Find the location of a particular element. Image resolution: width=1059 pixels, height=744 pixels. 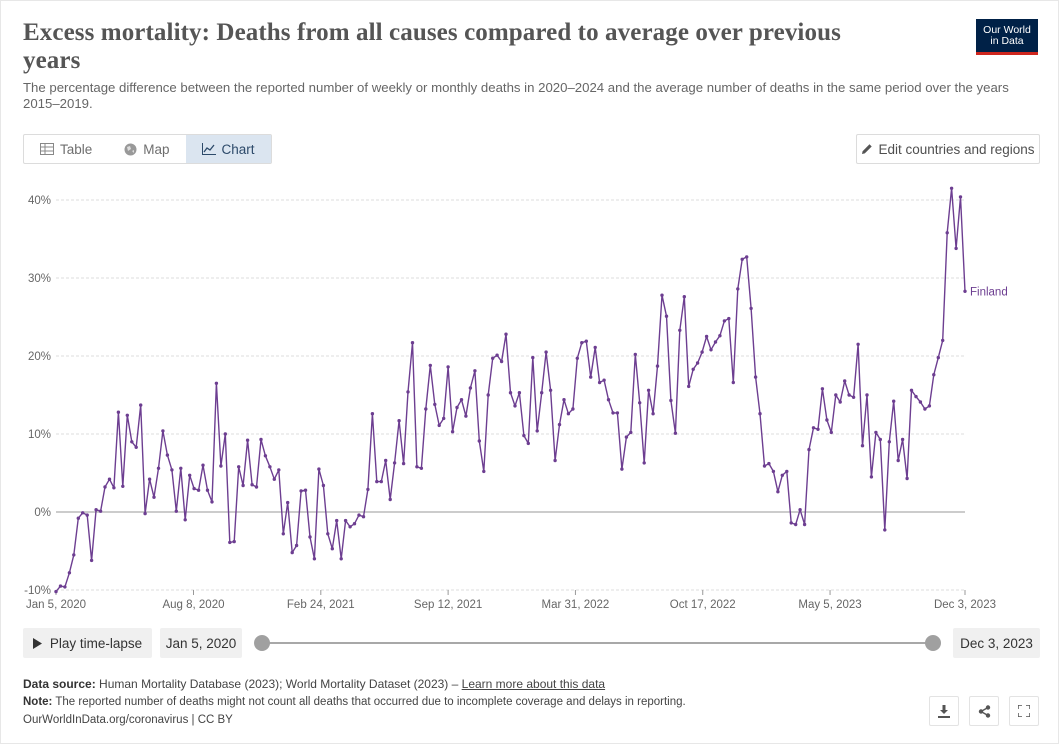

play-timelapse-button: Play time-lapse is located at coordinates (87, 643).